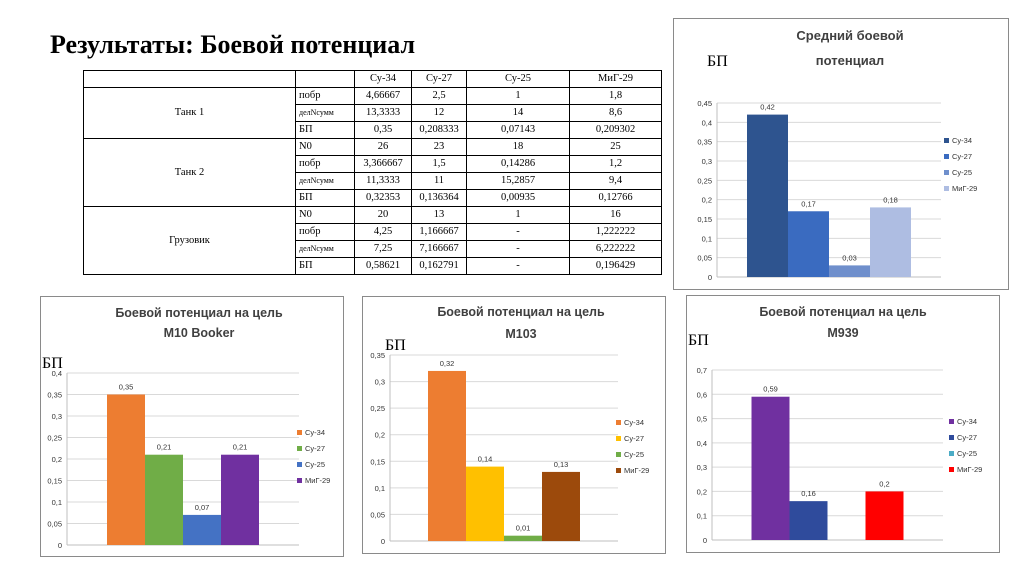 The height and width of the screenshot is (574, 1024). What do you see at coordinates (521, 312) in the screenshot?
I see `chart-title: Боевой потенциал на цель` at bounding box center [521, 312].